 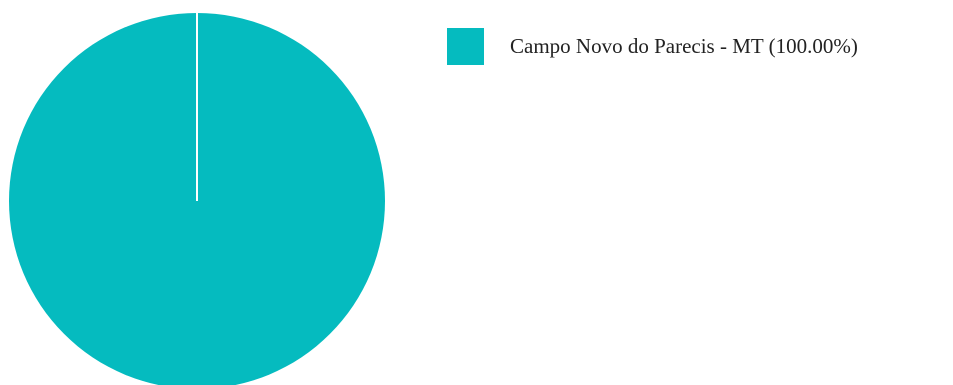 What do you see at coordinates (684, 46) in the screenshot?
I see `legend-label: Campo Novo do Parecis - MT (100.00%)` at bounding box center [684, 46].